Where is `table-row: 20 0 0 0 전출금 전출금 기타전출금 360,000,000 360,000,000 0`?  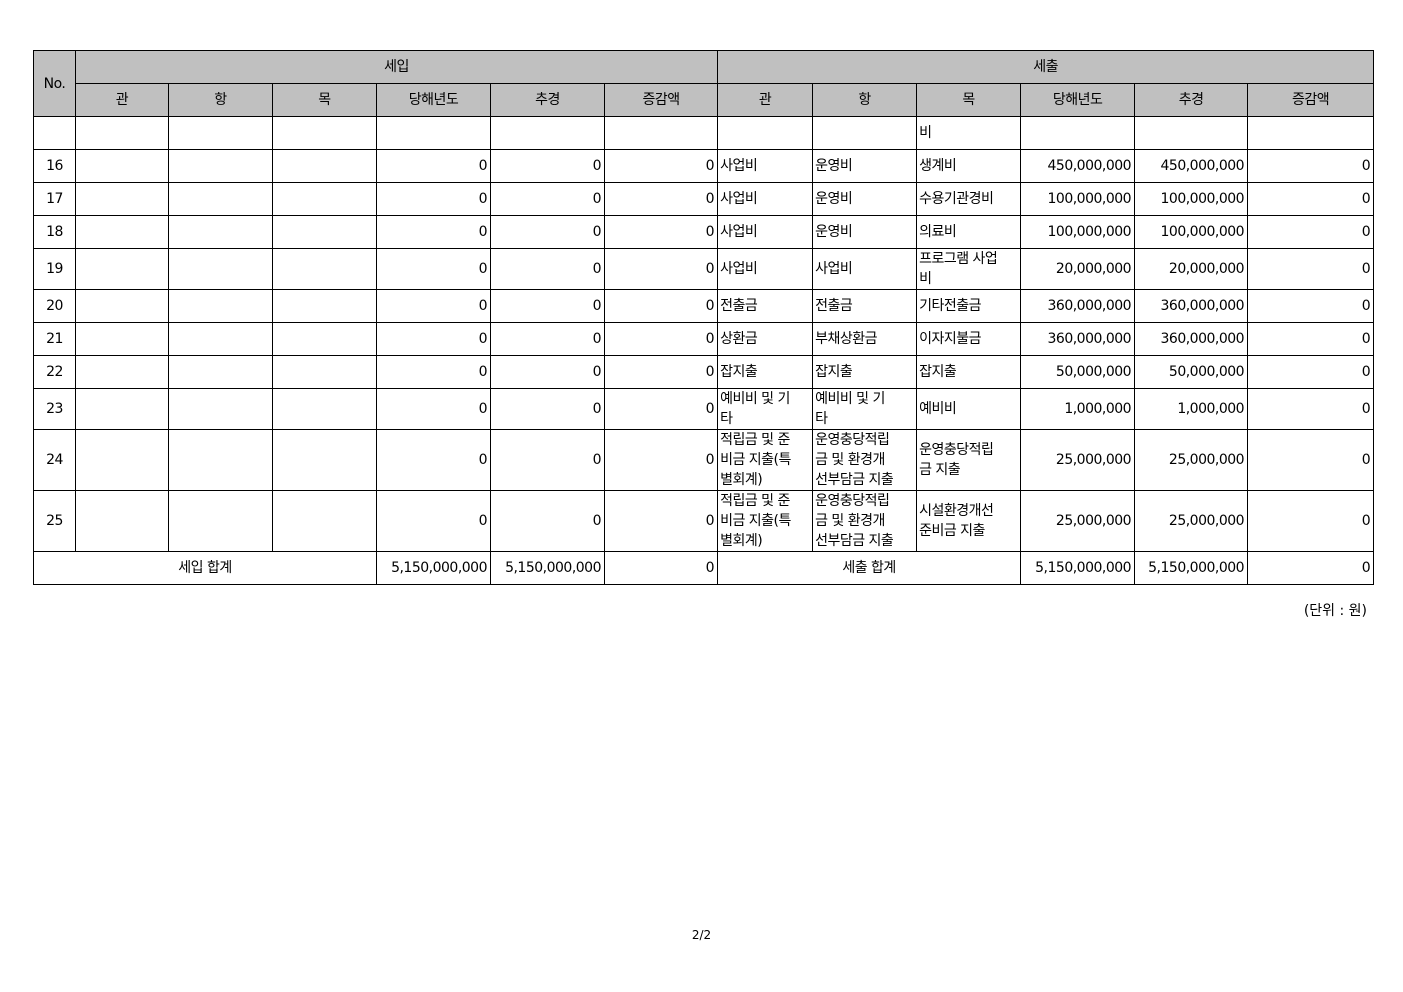
table-row: 20 0 0 0 전출금 전출금 기타전출금 360,000,000 360,000,000 0 is located at coordinates (704, 306).